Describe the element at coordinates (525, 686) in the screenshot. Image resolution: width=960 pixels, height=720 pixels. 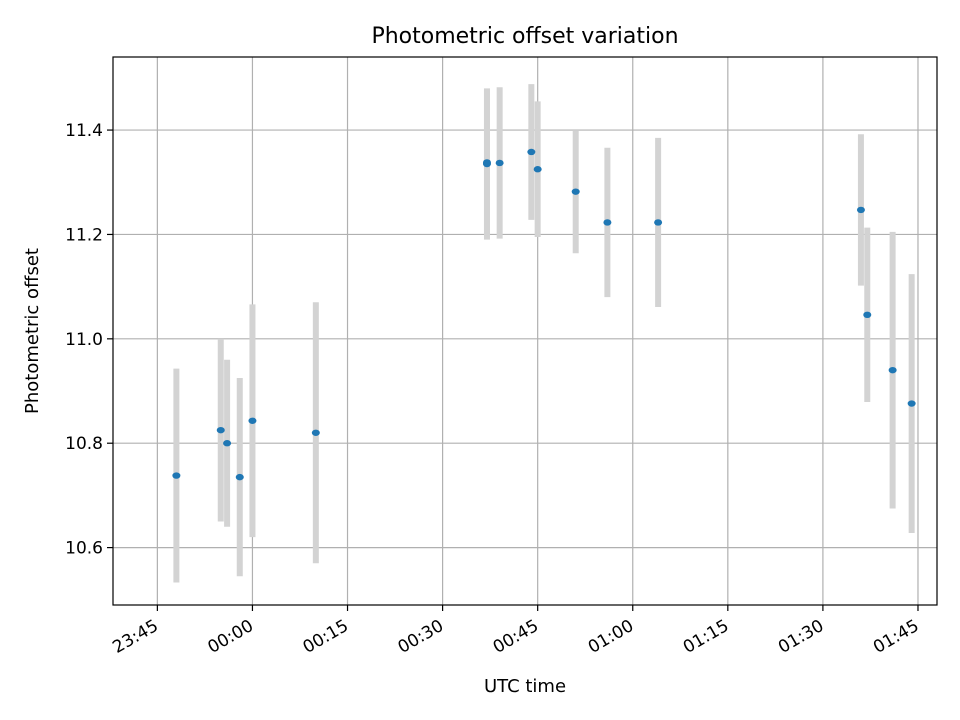
I see `x-axis-label: UTC time` at that location.